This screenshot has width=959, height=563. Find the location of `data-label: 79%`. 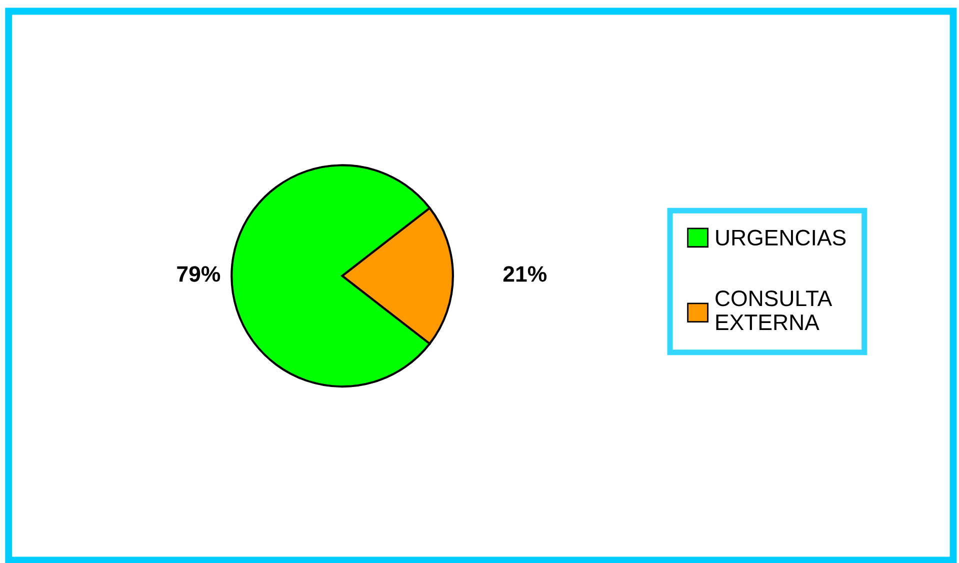

data-label: 79% is located at coordinates (198, 274).